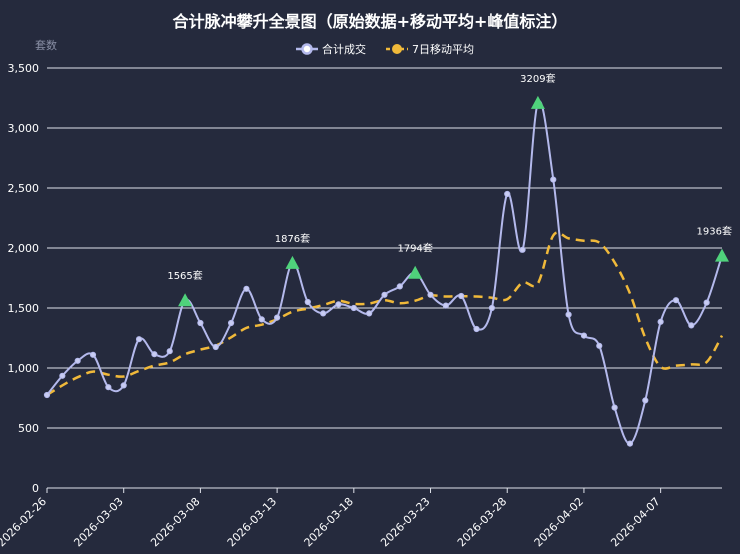 This screenshot has height=554, width=740. What do you see at coordinates (405, 522) in the screenshot?
I see `x-tick-label: 2026-03-23` at bounding box center [405, 522].